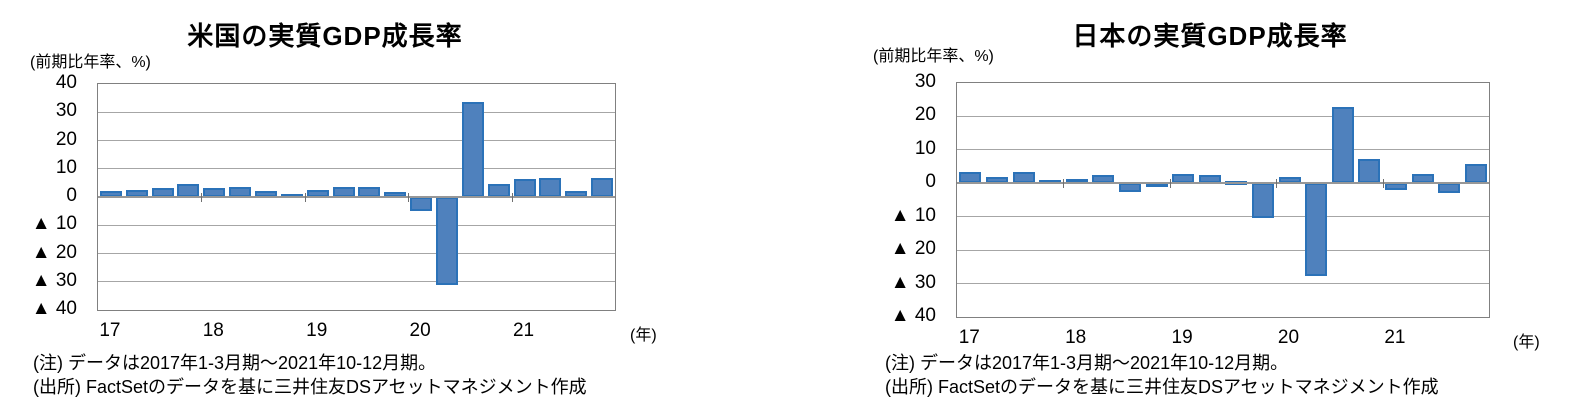  I want to click on chart-title: 米国の実質GDP成長率, so click(325, 36).